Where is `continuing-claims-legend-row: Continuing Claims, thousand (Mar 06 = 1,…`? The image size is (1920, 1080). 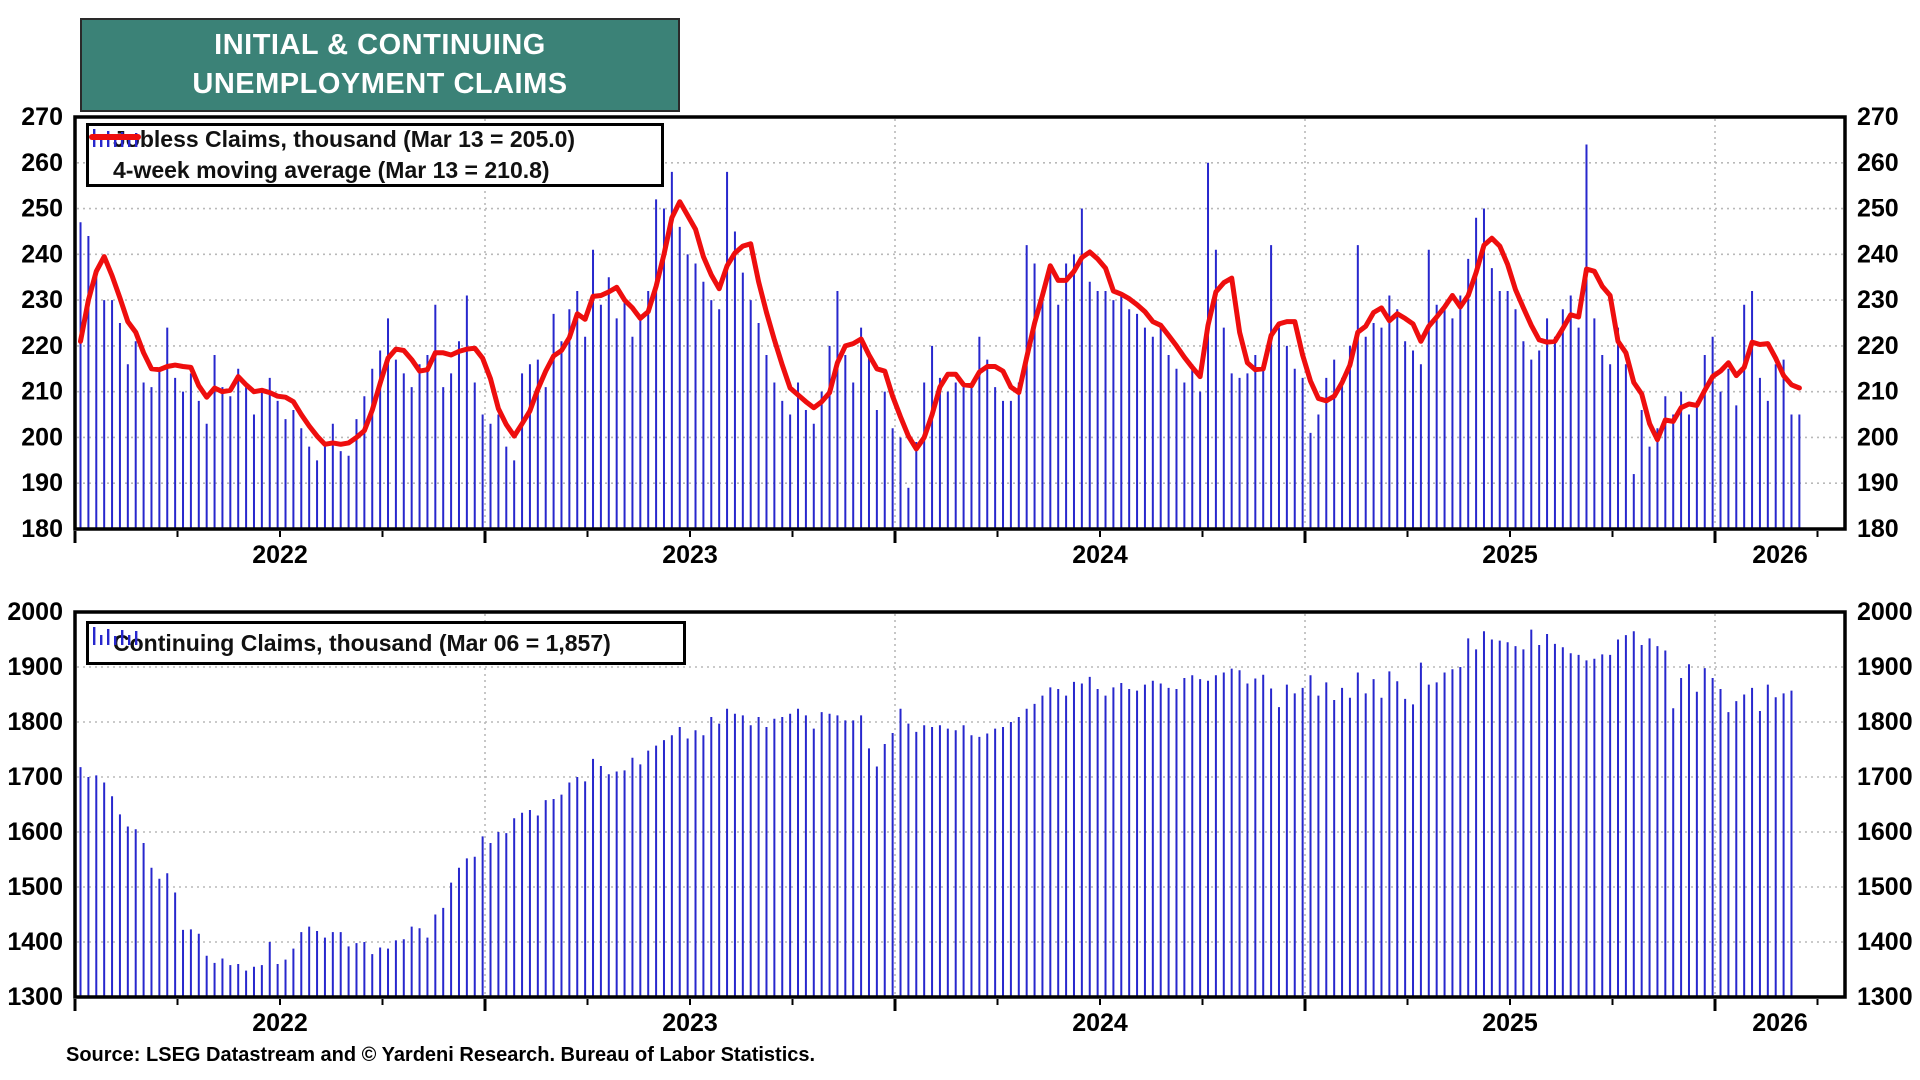
continuing-claims-legend-row: Continuing Claims, thousand (Mar 06 = 1,… is located at coordinates (382, 642).